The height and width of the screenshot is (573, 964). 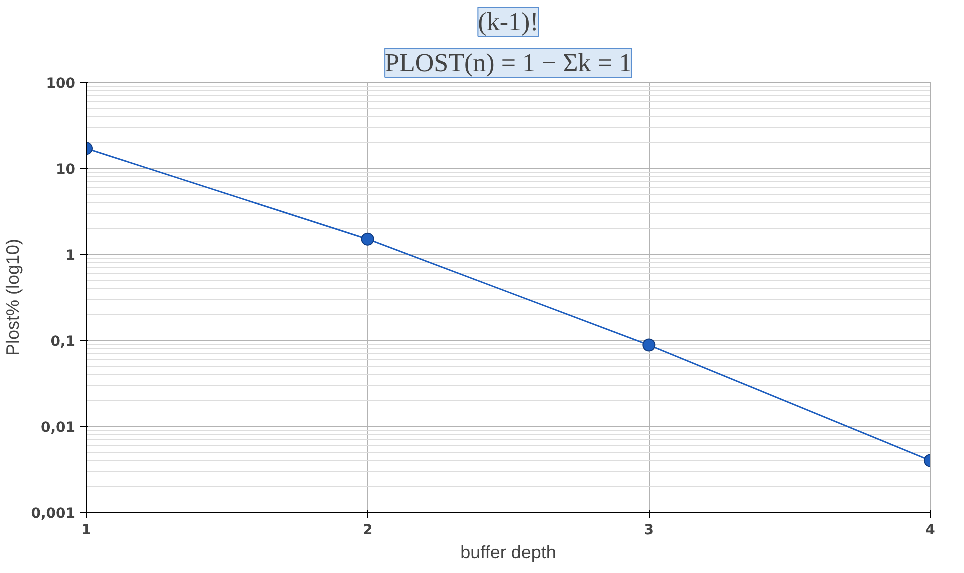 What do you see at coordinates (58, 428) in the screenshot?
I see `y-tick-label: 0,01` at bounding box center [58, 428].